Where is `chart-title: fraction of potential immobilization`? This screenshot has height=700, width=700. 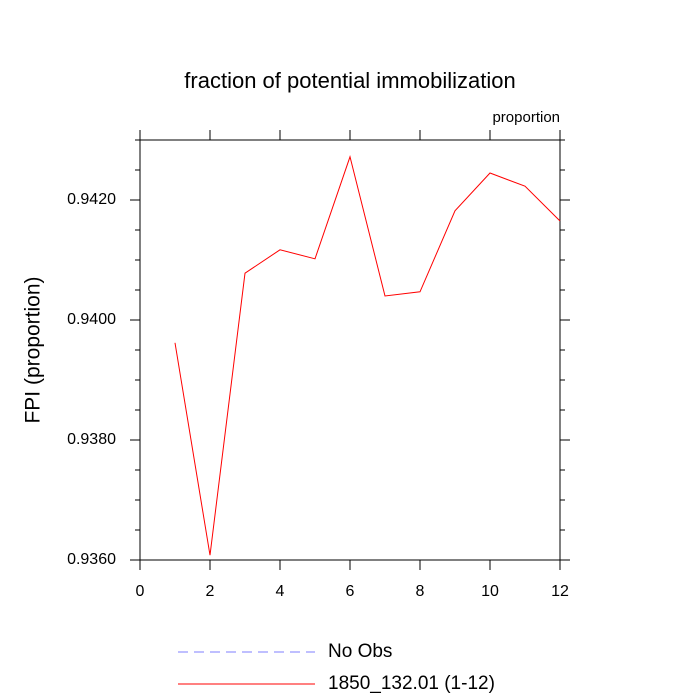
chart-title: fraction of potential immobilization is located at coordinates (349, 80).